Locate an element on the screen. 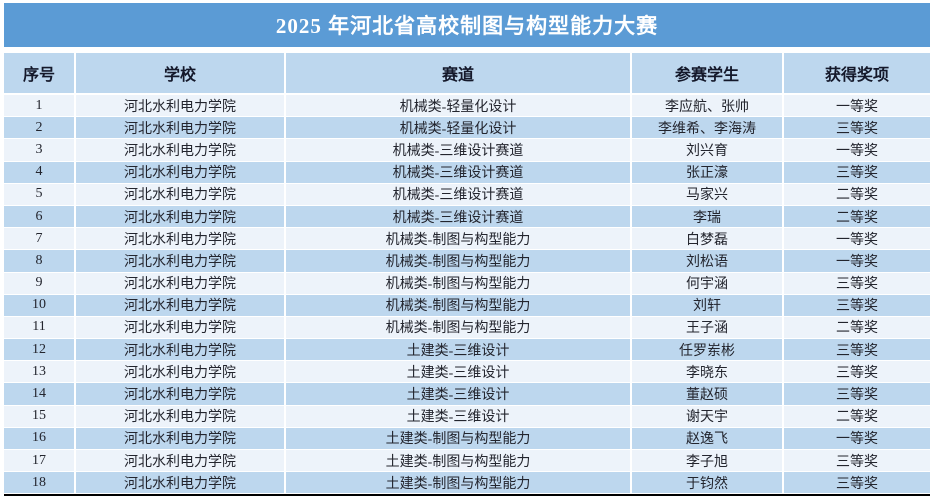  table-cell: 9 is located at coordinates (39, 283).